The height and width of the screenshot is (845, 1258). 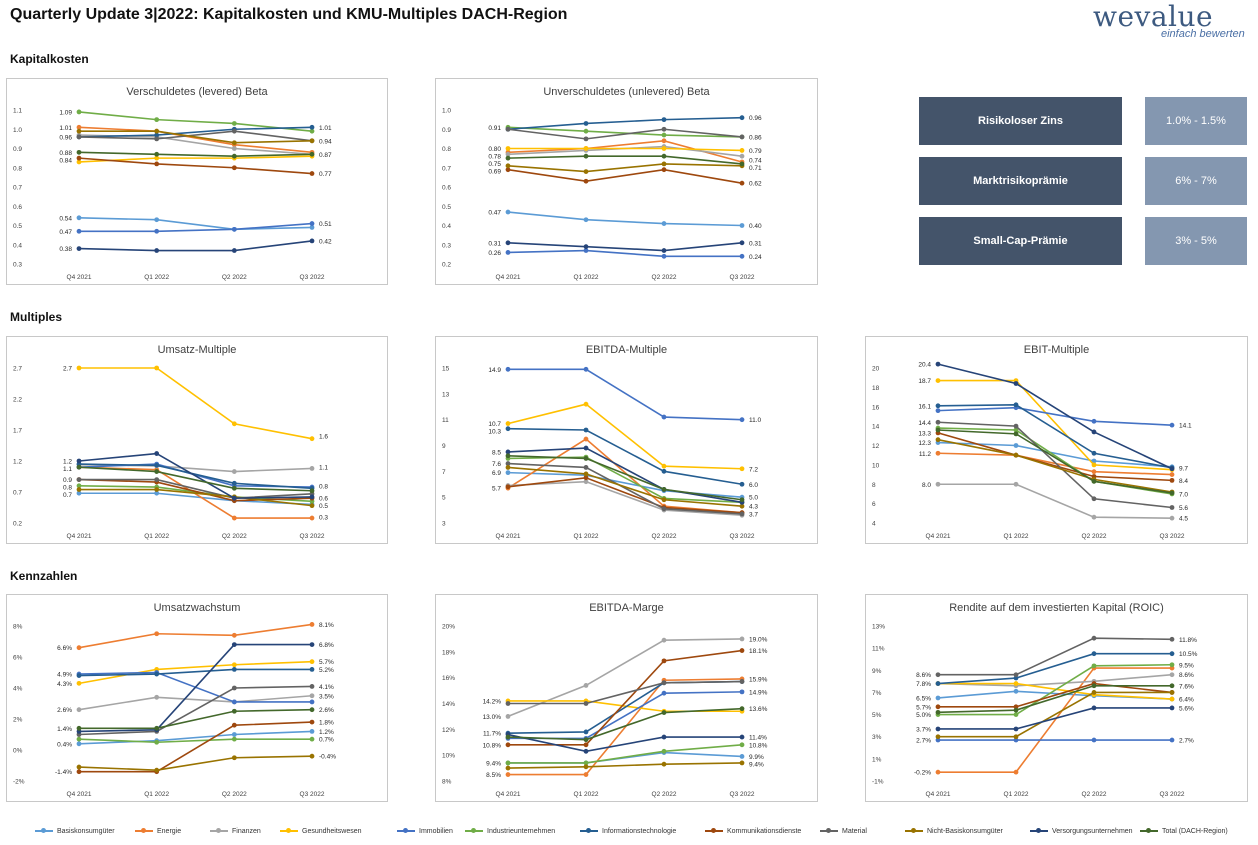 What do you see at coordinates (1188, 640) in the screenshot?
I see `data-label: 11.8%` at bounding box center [1188, 640].